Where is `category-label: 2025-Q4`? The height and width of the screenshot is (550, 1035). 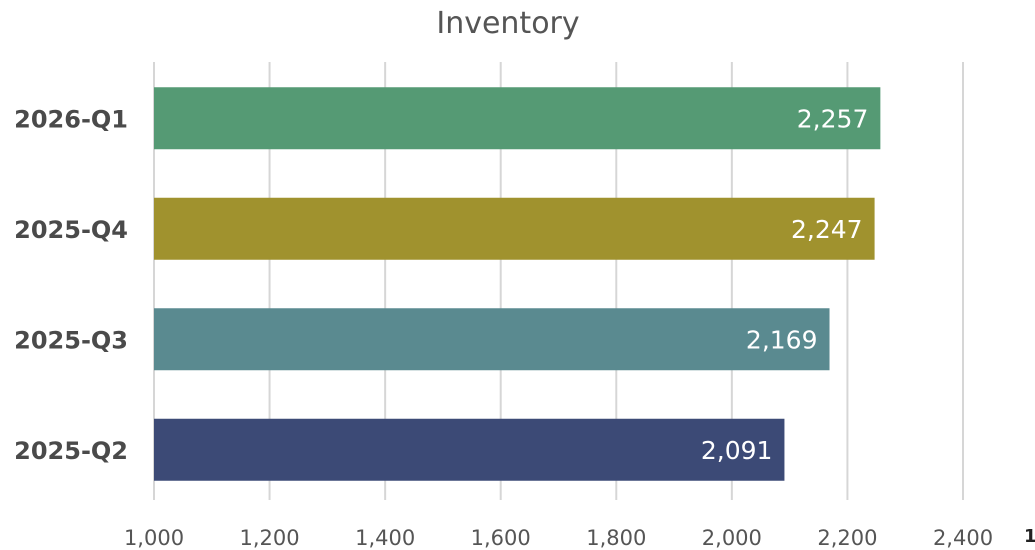 category-label: 2025-Q4 is located at coordinates (71, 230).